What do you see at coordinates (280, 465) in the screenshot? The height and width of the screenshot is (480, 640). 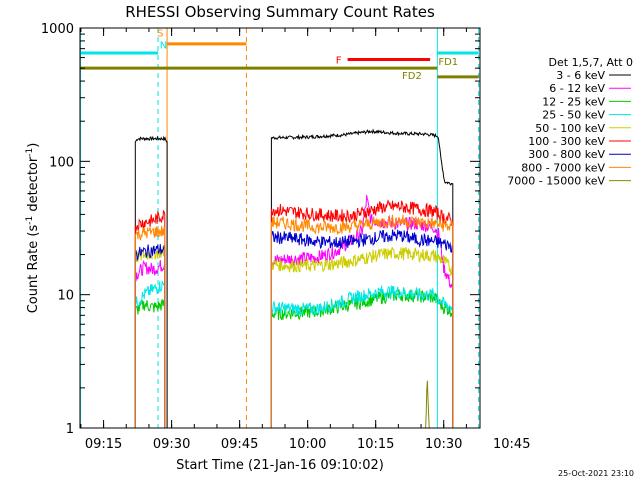 I see `x-axis-label: Start Time (21-Jan-16 09:10:02)` at bounding box center [280, 465].